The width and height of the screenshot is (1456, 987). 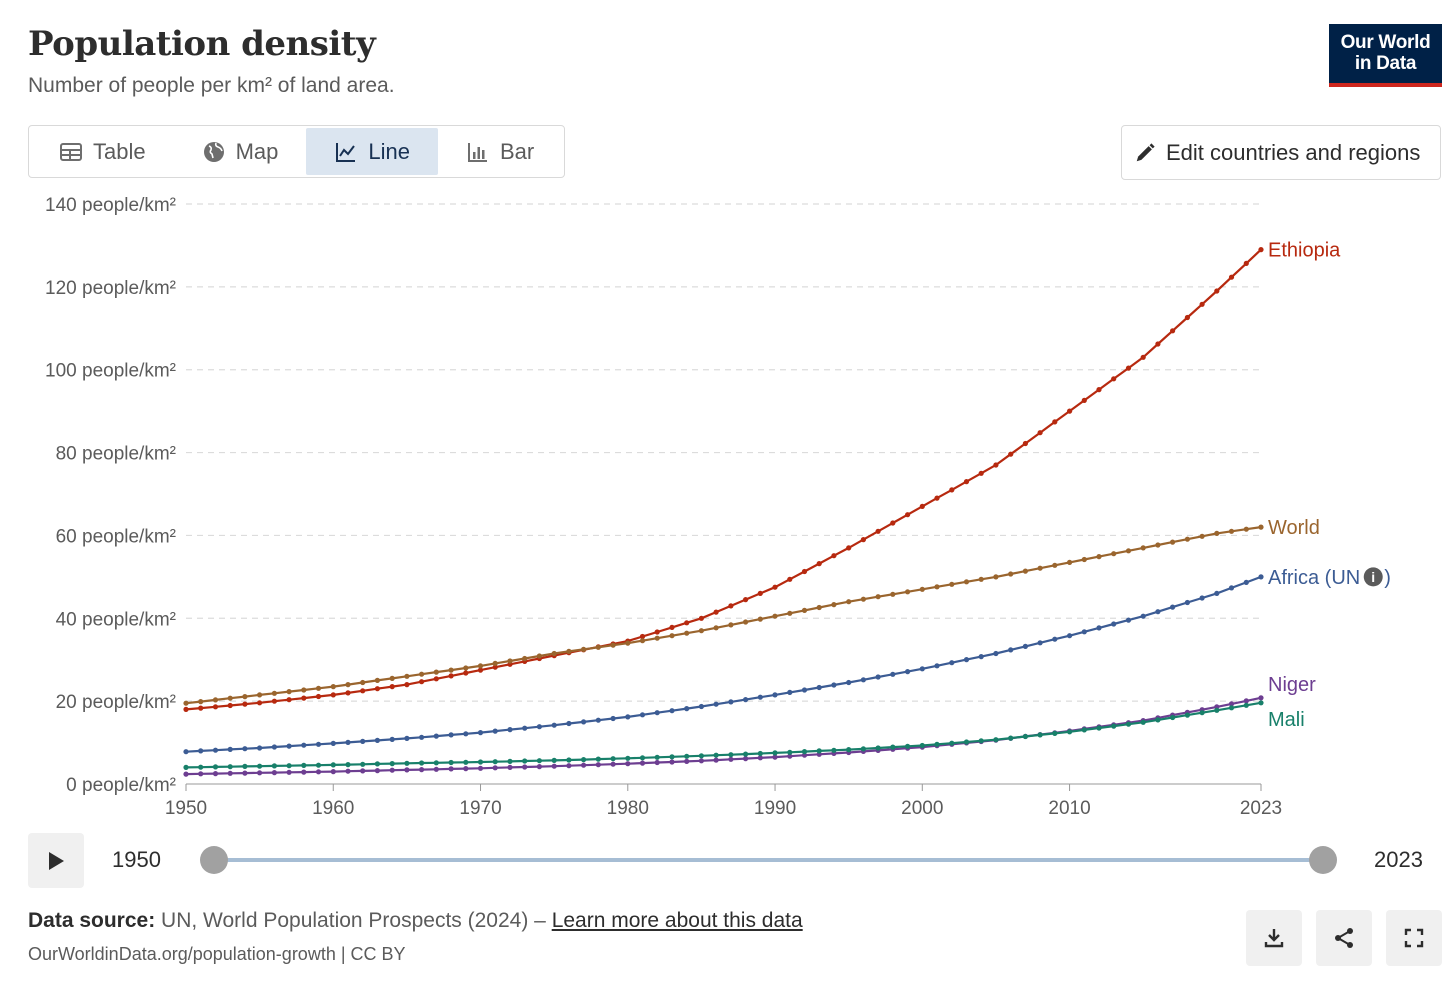 I want to click on point-ethiopia-1985, so click(x=701, y=618).